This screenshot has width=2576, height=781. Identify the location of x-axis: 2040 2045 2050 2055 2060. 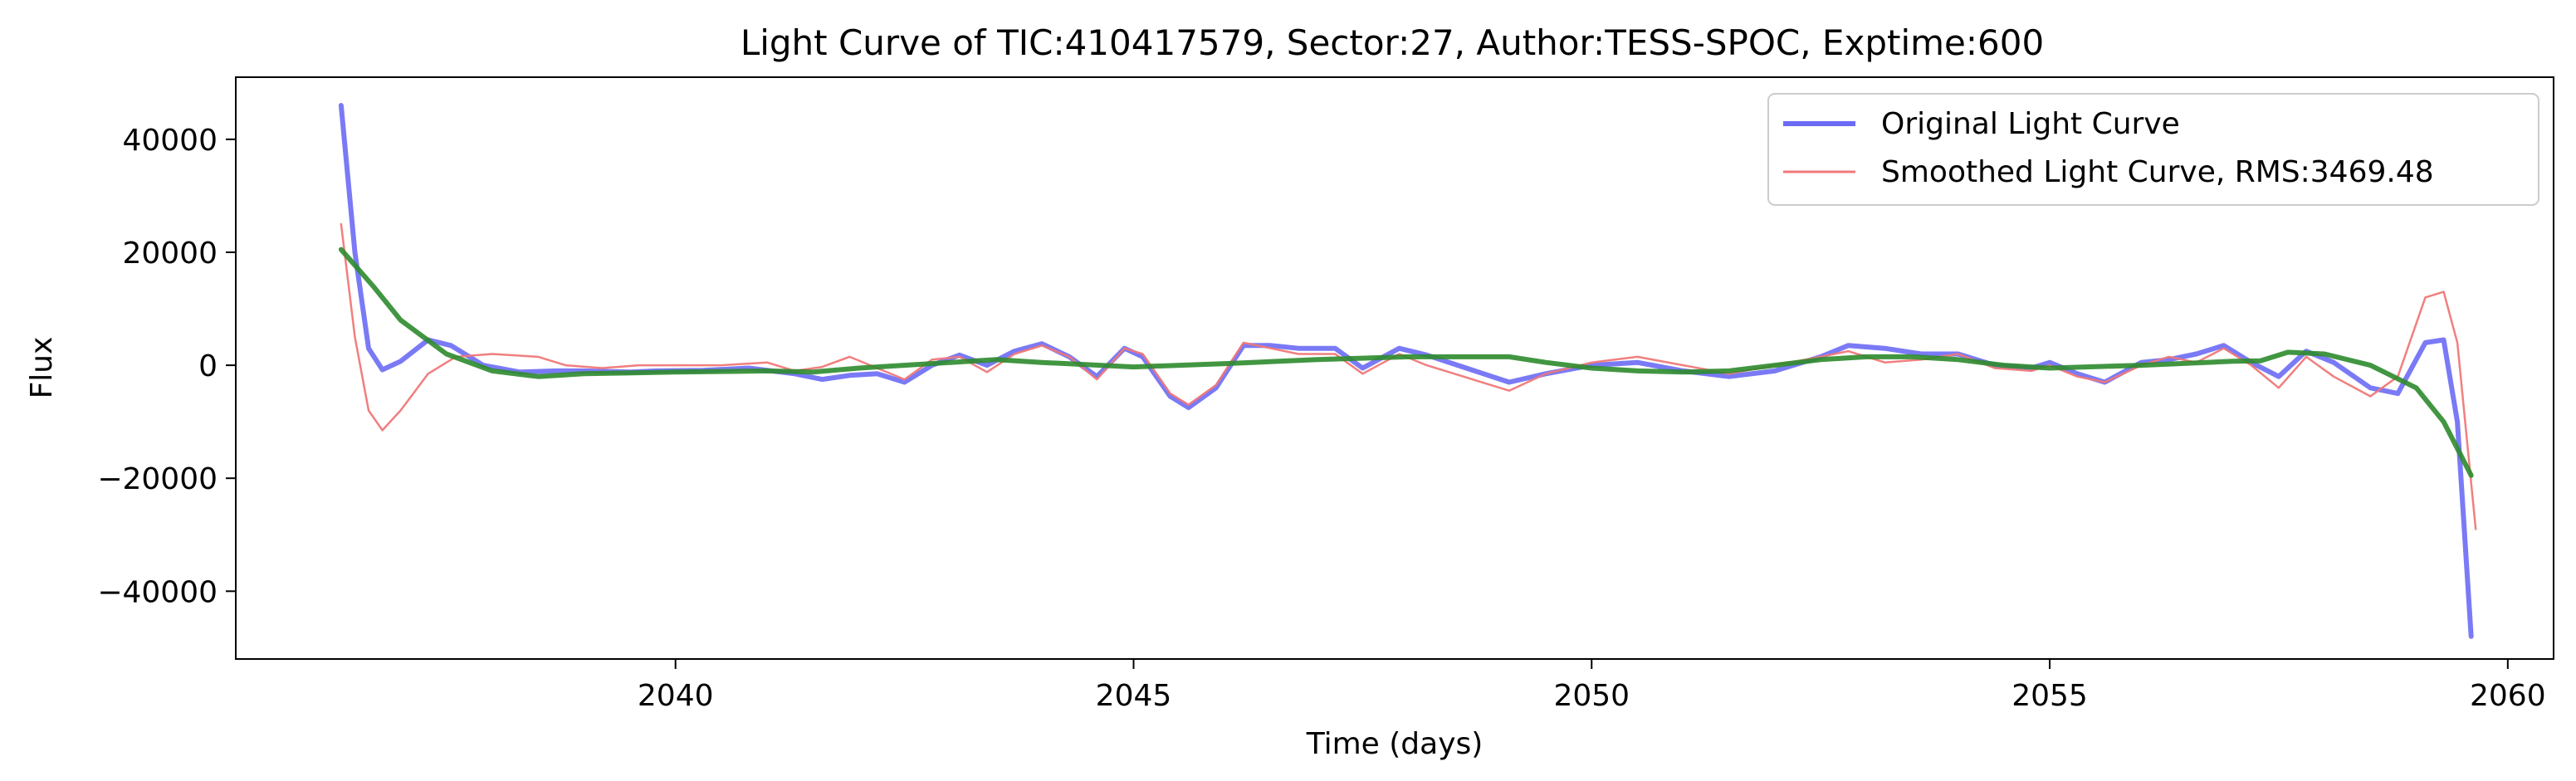
(1592, 686).